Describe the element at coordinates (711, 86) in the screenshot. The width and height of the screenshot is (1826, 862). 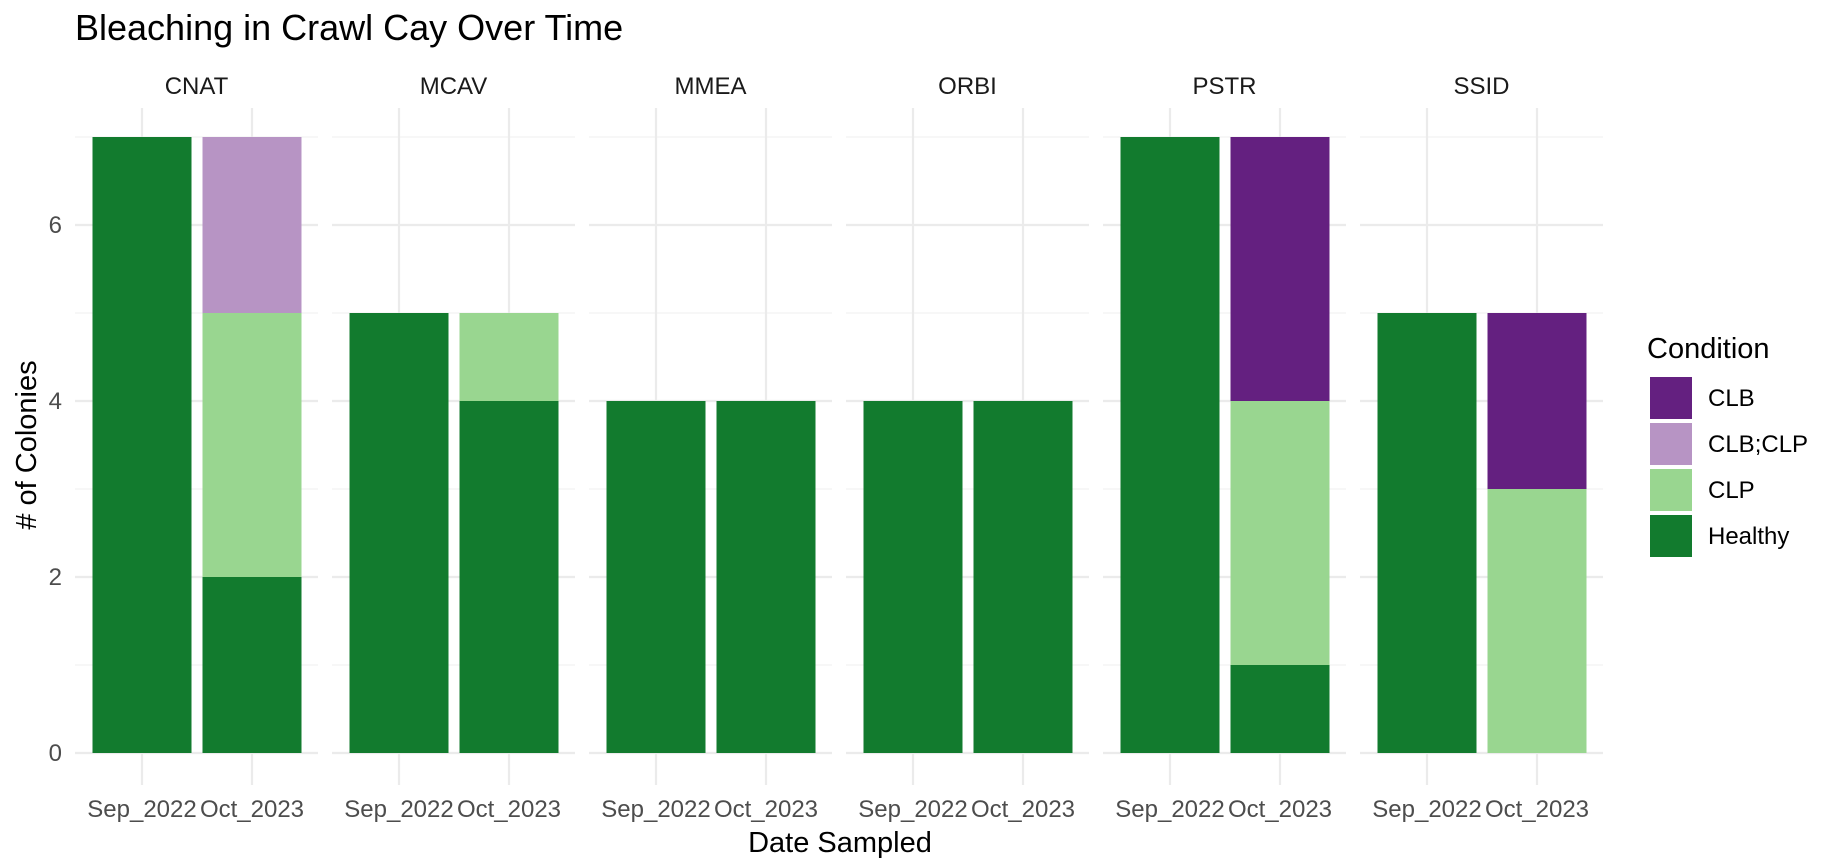
I see `facet-strip-label: MMEA` at that location.